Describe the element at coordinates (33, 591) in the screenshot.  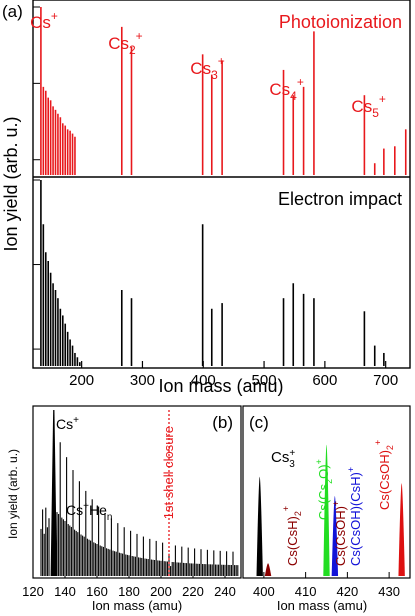
I see `x-tick-label: 120` at that location.